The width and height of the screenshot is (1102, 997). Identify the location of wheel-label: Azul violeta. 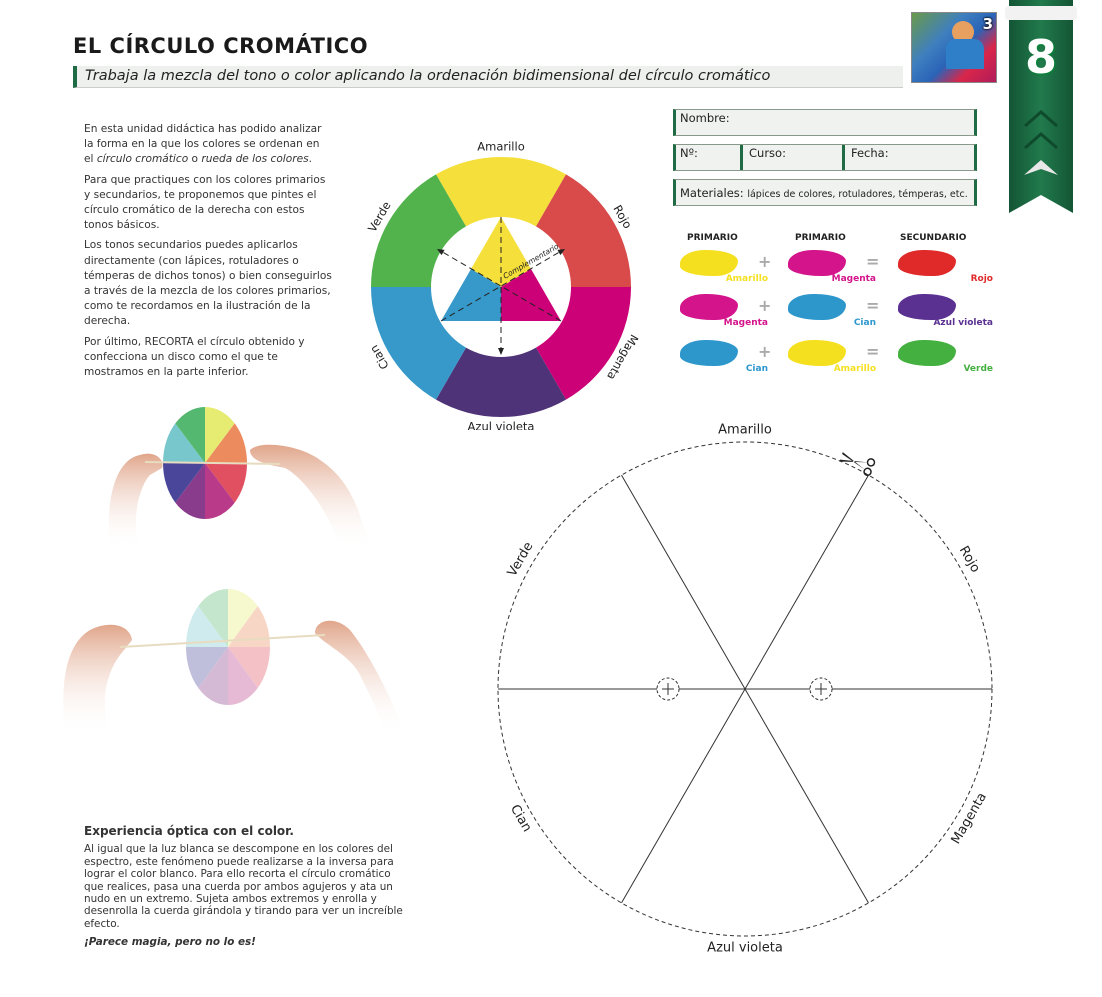
(501, 425).